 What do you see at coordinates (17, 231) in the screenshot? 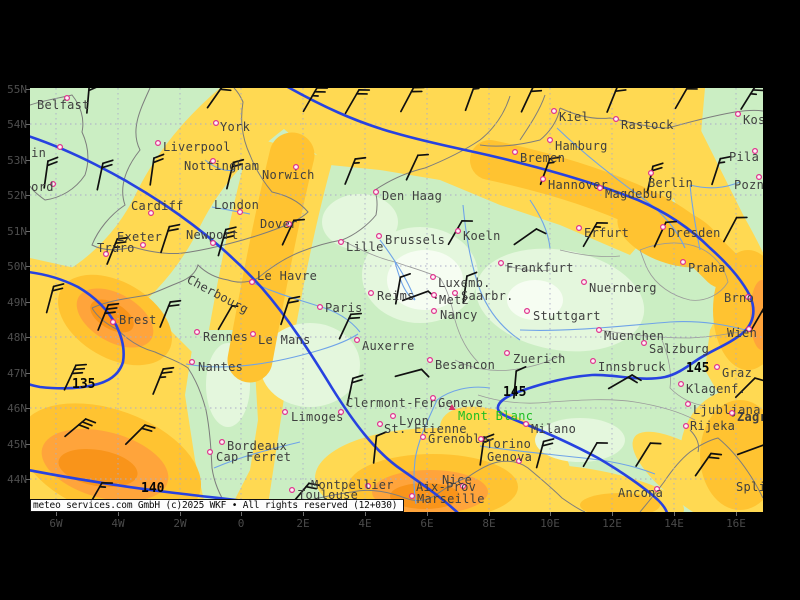
I see `lat-axis-label: 51N` at bounding box center [17, 231].